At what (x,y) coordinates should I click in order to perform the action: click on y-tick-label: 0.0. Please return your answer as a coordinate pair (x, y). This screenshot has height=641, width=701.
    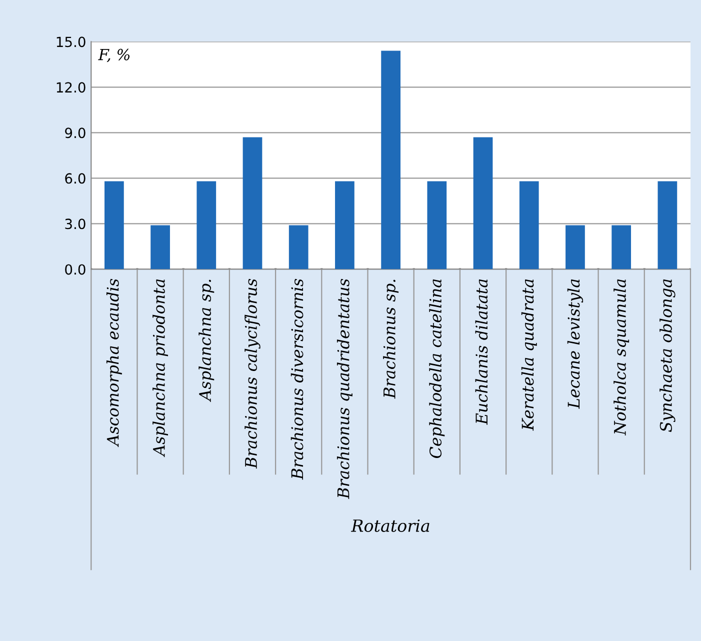
    Looking at the image, I should click on (75, 269).